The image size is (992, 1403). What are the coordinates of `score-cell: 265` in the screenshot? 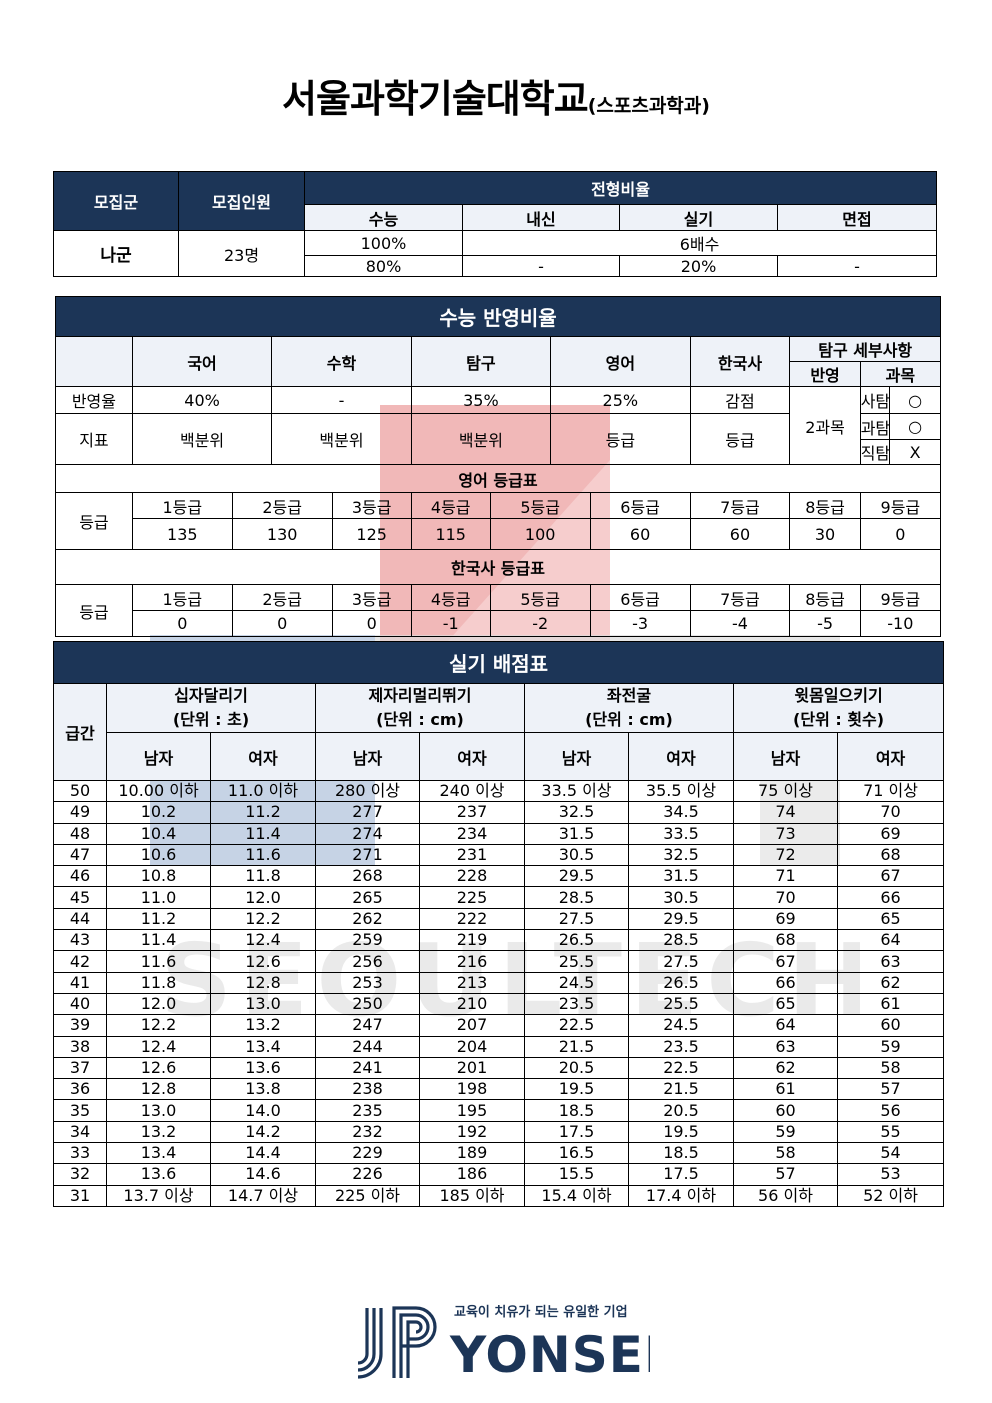 It's located at (367, 897).